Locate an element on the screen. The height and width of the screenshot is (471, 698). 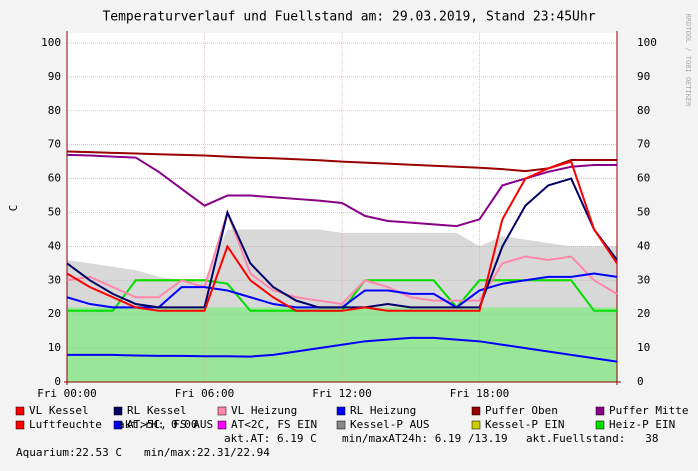
y2-tick-label: 40 is located at coordinates (643, 245).